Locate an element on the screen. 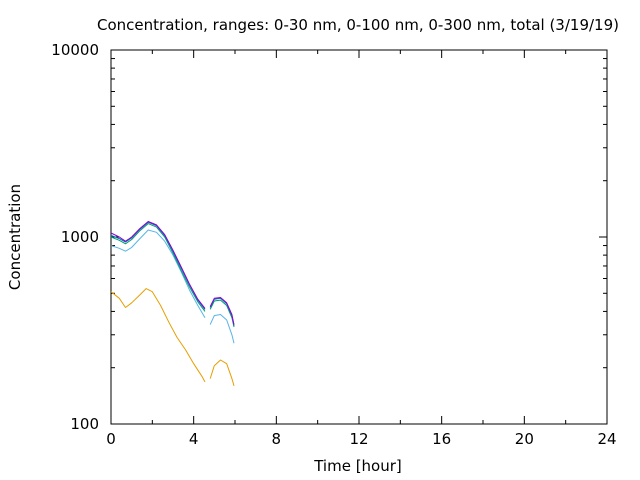  x-tick-label: 0 is located at coordinates (111, 439).